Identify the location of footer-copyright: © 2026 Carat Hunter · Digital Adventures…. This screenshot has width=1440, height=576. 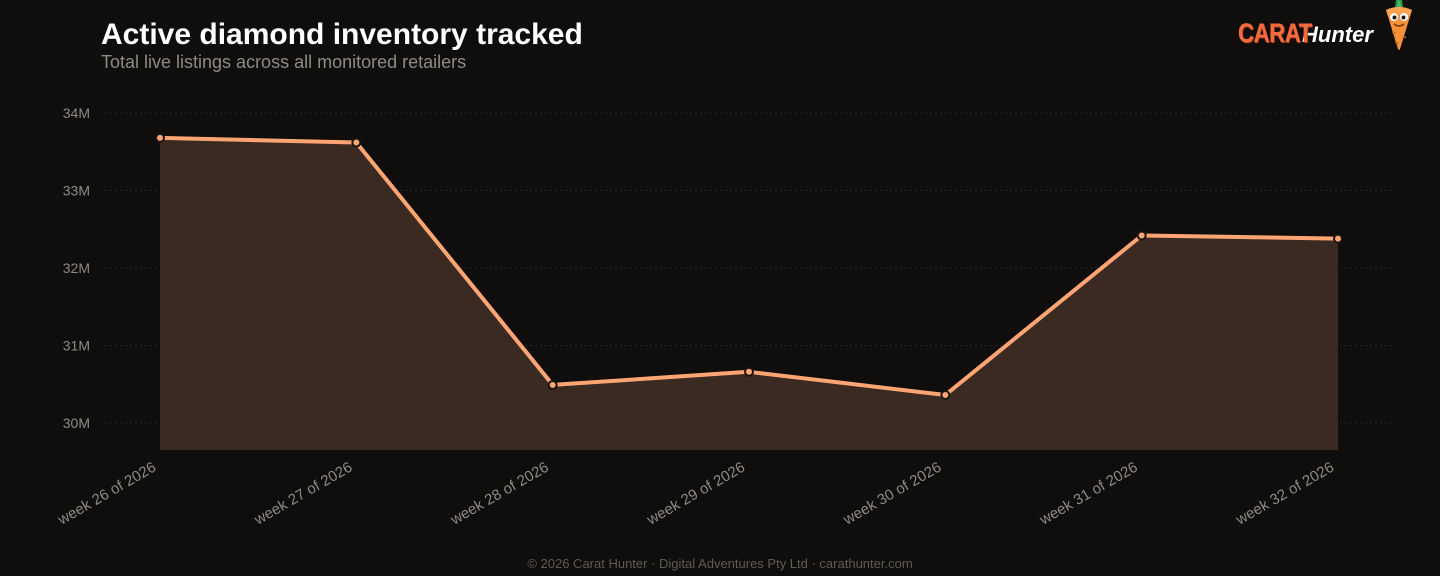
(720, 563).